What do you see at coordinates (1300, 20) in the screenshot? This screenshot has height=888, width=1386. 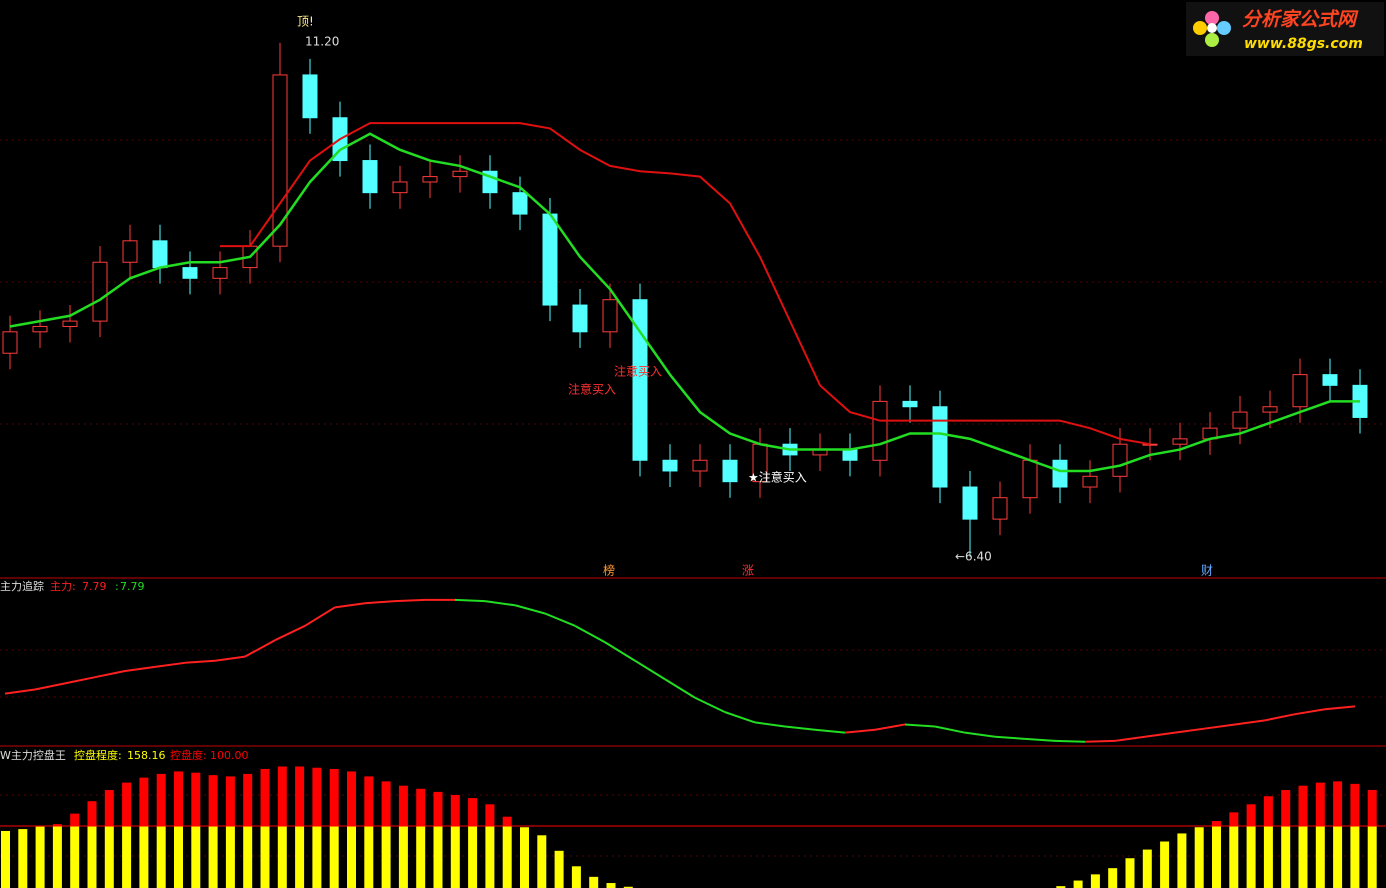 I see `logo-title: 分析家公式网` at bounding box center [1300, 20].